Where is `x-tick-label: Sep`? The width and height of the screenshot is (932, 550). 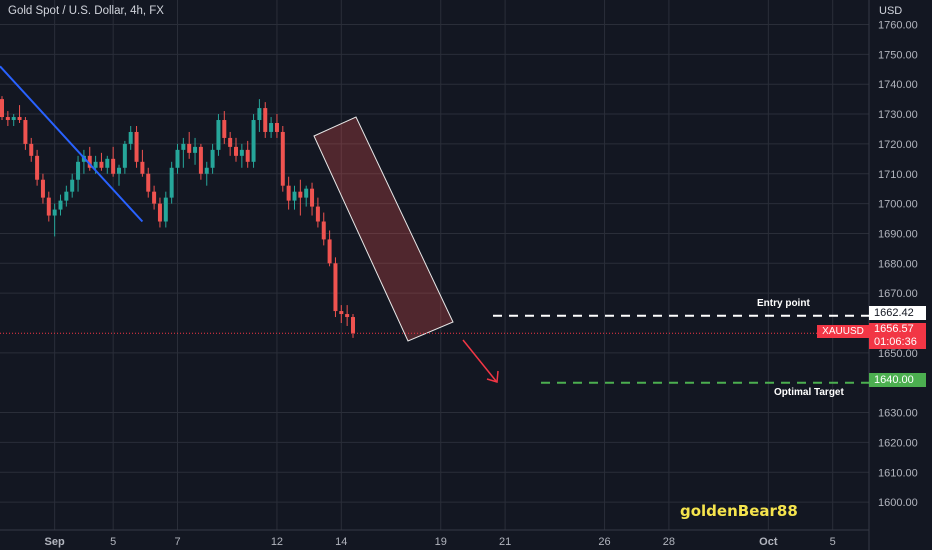
x-tick-label: Sep is located at coordinates (55, 542).